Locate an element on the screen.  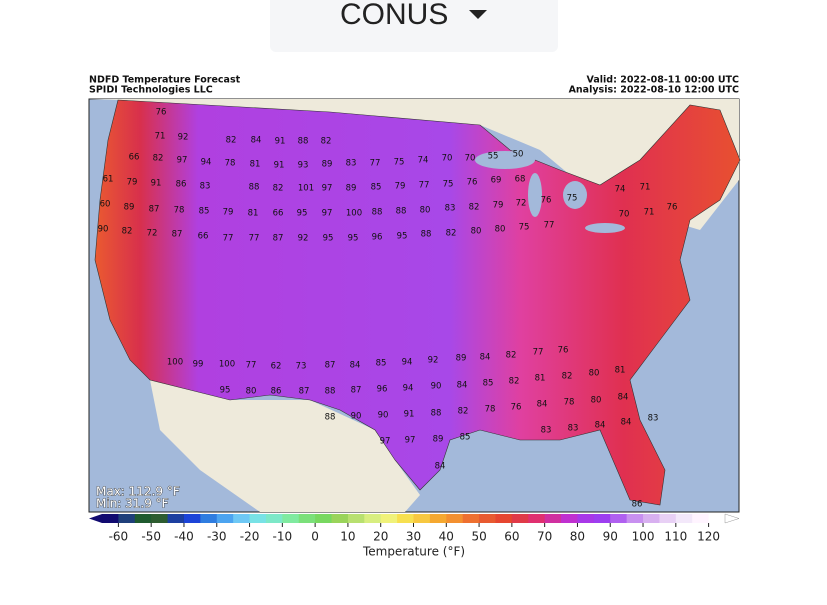
station-temp: 86 is located at coordinates (276, 392).